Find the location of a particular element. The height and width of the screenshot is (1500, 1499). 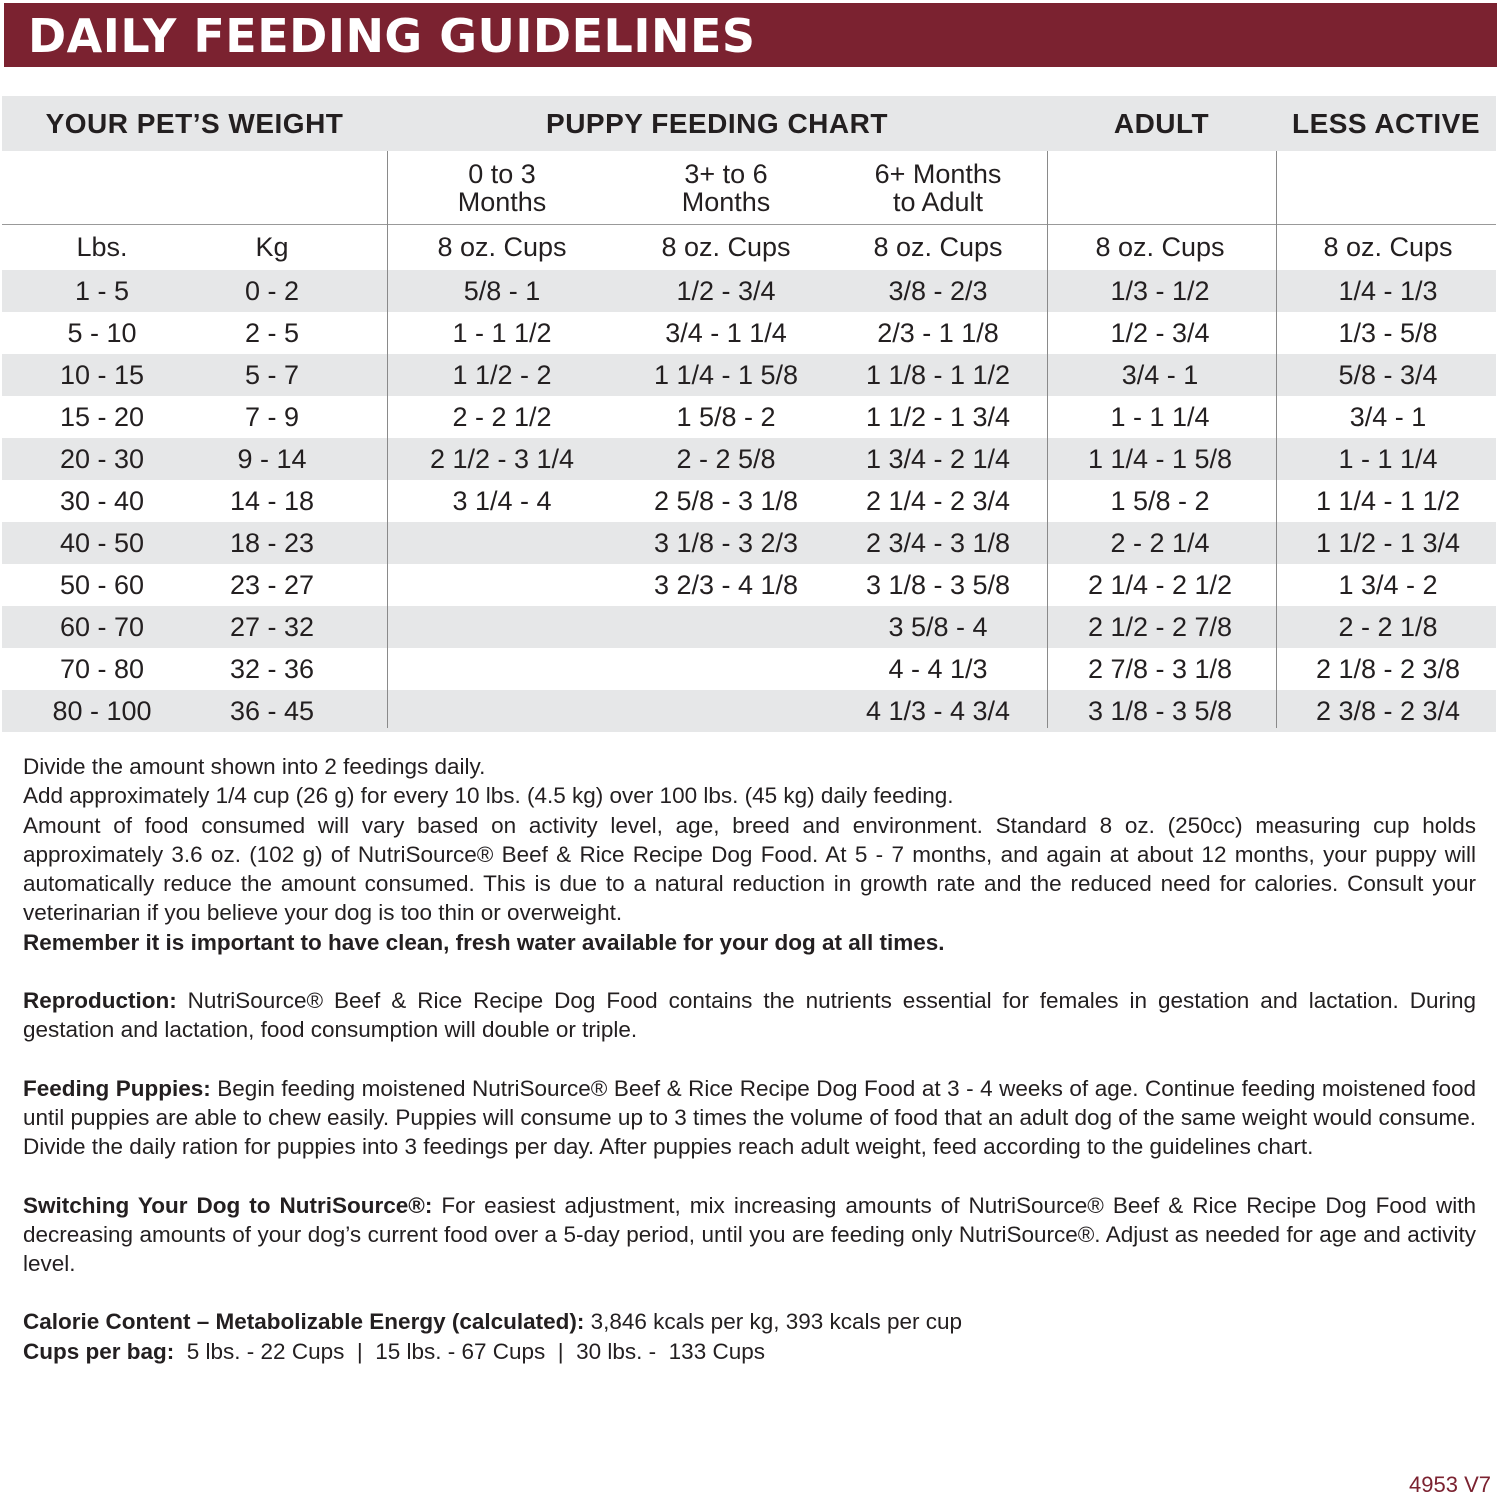

table-cell: 3/4 - 1 is located at coordinates (1388, 416).